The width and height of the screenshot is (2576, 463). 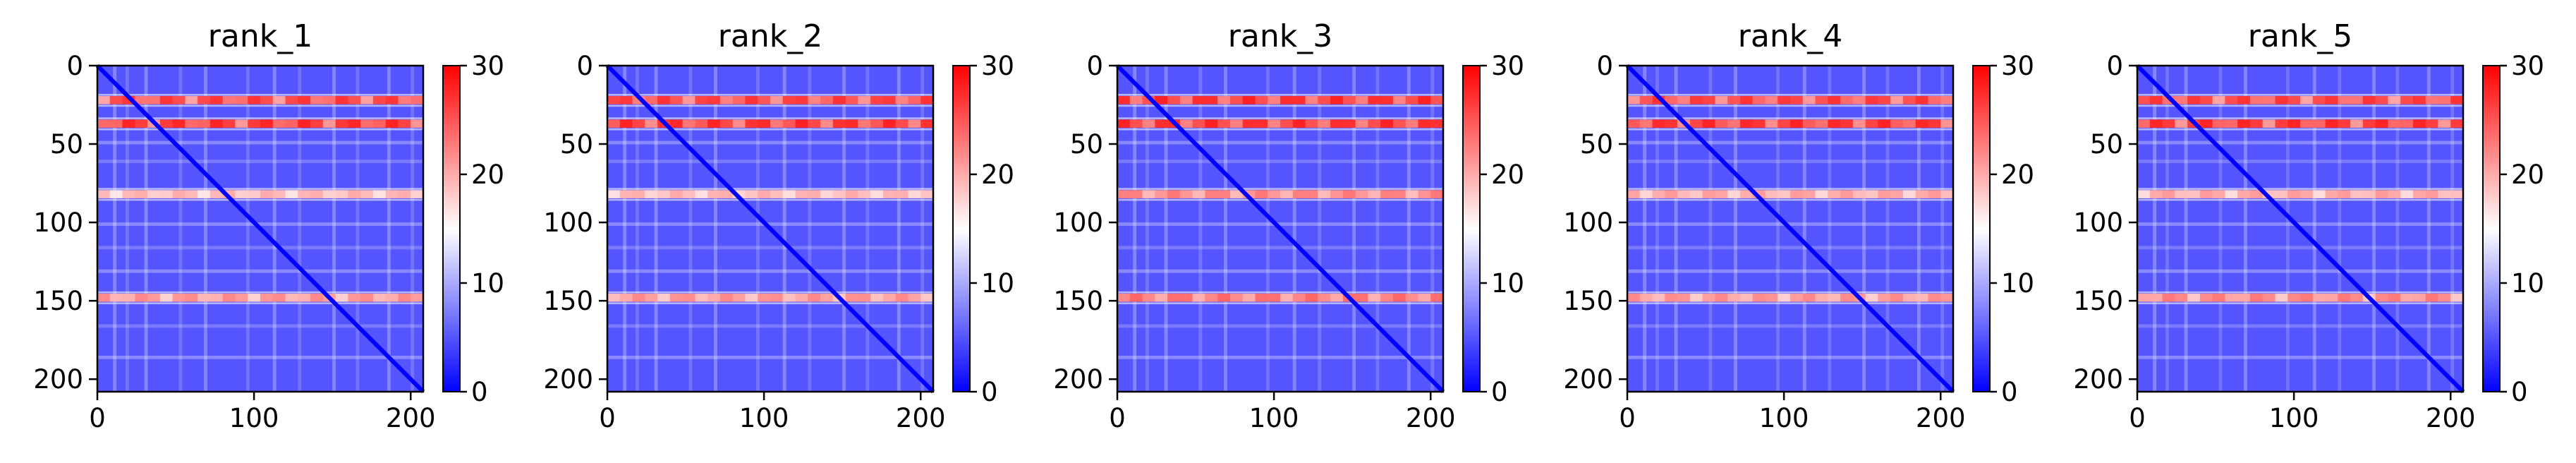 I want to click on x-tick-label: 0, so click(x=607, y=418).